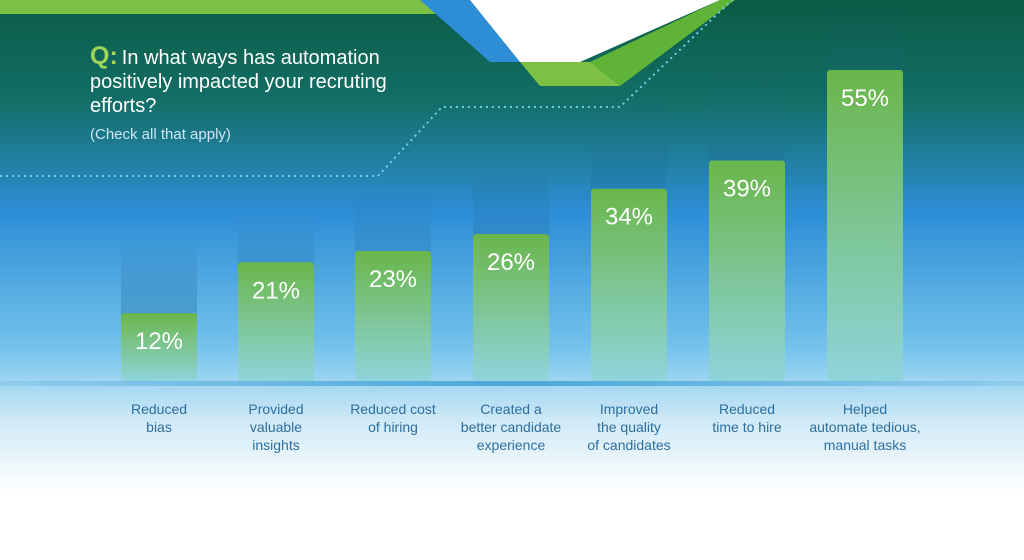  I want to click on question-prefix: Q:, so click(104, 56).